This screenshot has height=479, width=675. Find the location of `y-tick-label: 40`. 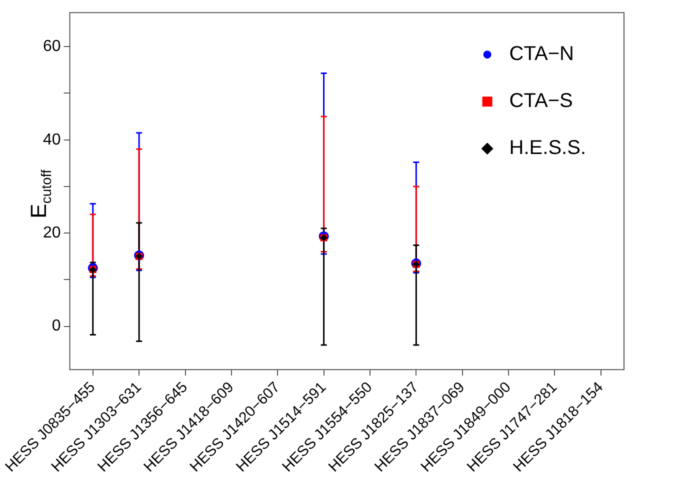

y-tick-label: 40 is located at coordinates (52, 139).